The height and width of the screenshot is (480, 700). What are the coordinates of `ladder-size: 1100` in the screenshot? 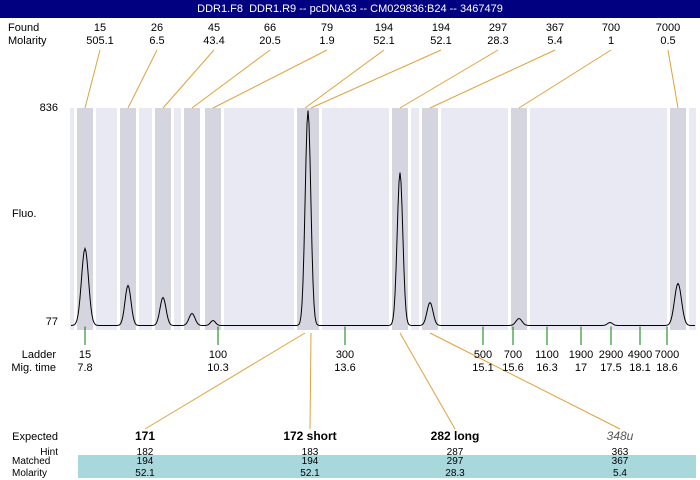 It's located at (547, 355).